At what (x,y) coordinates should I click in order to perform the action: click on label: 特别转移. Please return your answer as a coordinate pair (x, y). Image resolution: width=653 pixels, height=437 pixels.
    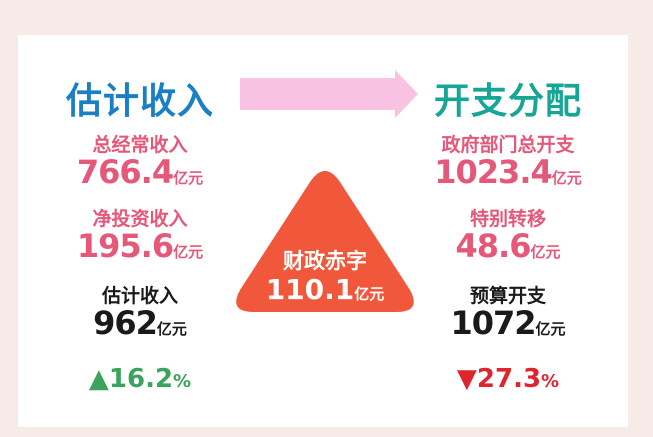
    Looking at the image, I should click on (507, 219).